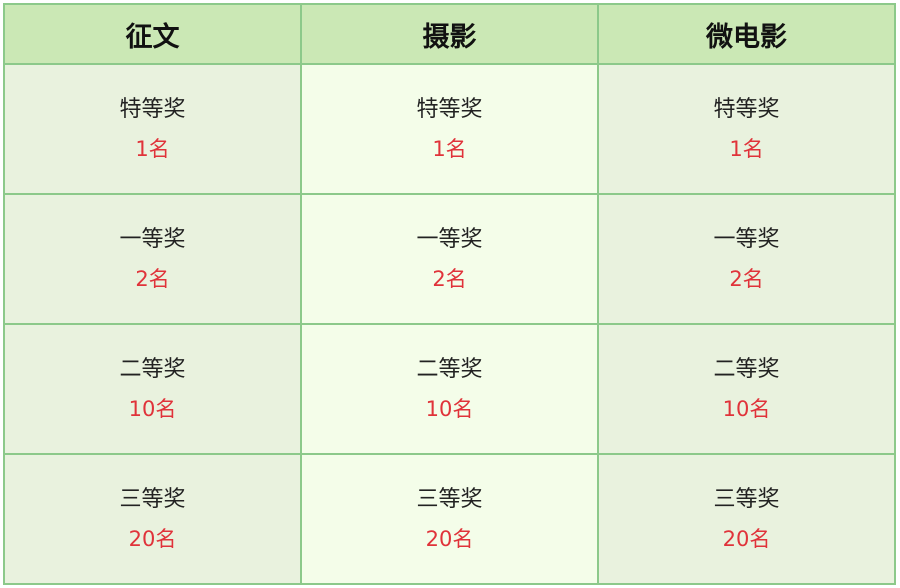 The height and width of the screenshot is (588, 900). What do you see at coordinates (746, 34) in the screenshot?
I see `header-micro-film: 微电影` at bounding box center [746, 34].